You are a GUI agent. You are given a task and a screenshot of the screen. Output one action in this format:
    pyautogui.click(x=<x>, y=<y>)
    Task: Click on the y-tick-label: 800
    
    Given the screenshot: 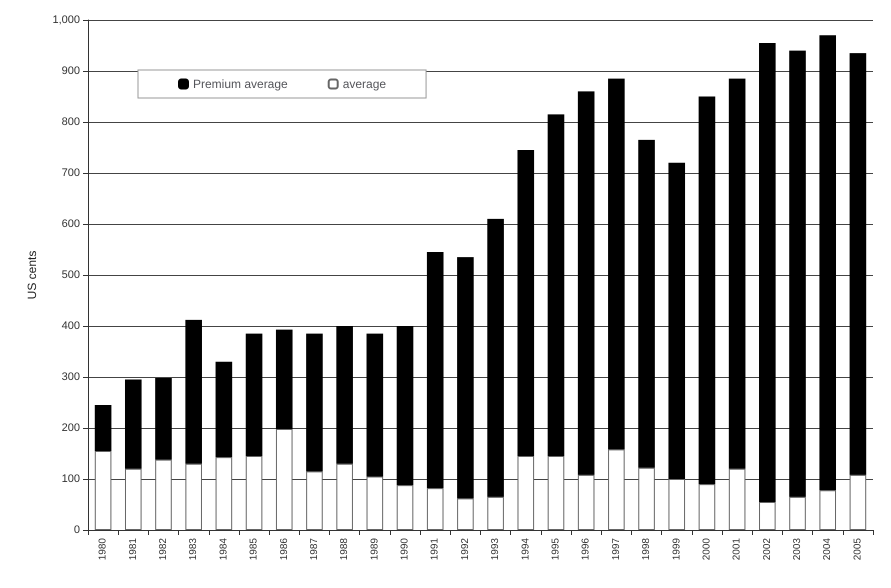 What is the action you would take?
    pyautogui.click(x=71, y=122)
    